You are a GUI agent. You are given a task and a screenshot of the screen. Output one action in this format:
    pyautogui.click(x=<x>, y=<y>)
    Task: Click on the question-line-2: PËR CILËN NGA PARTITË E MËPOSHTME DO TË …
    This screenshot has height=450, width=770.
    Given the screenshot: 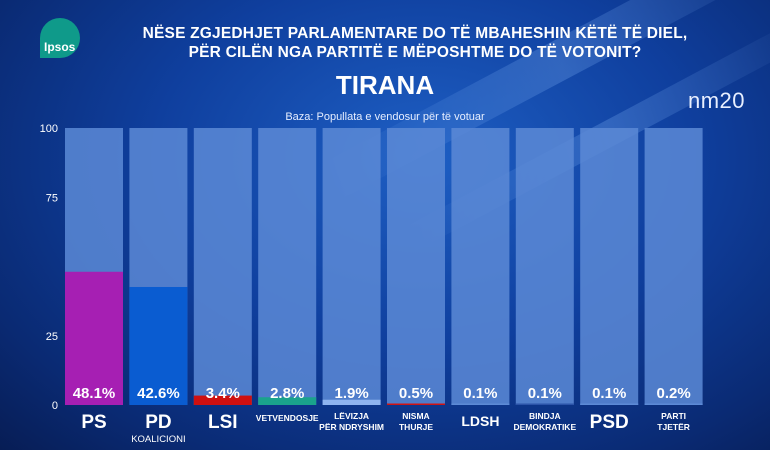 What is the action you would take?
    pyautogui.click(x=415, y=52)
    